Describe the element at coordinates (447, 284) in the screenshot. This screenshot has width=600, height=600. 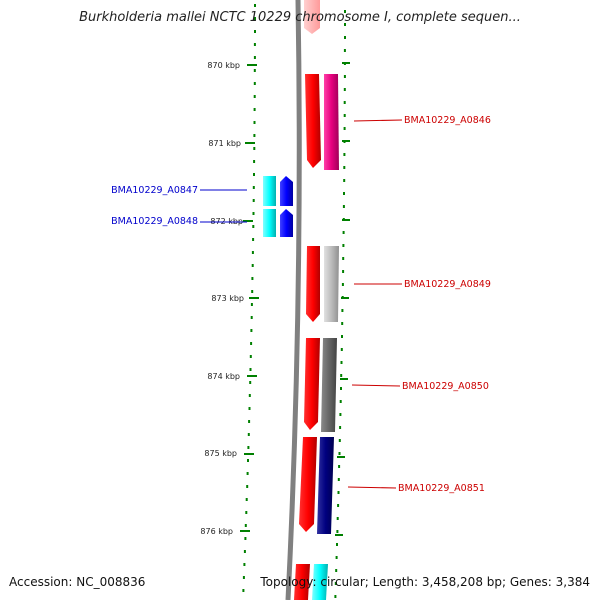
I see `gene-label-849: BMA10229_A0849` at that location.